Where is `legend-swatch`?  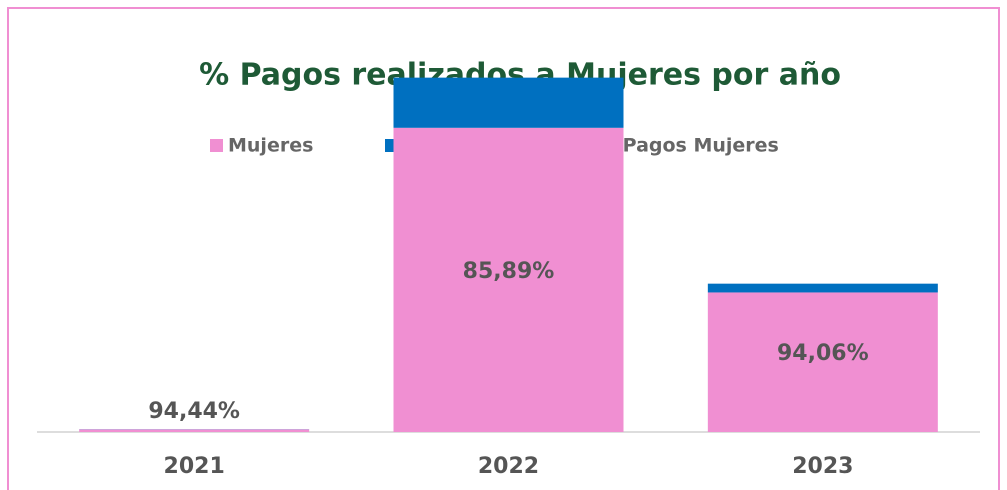 legend-swatch is located at coordinates (216, 145).